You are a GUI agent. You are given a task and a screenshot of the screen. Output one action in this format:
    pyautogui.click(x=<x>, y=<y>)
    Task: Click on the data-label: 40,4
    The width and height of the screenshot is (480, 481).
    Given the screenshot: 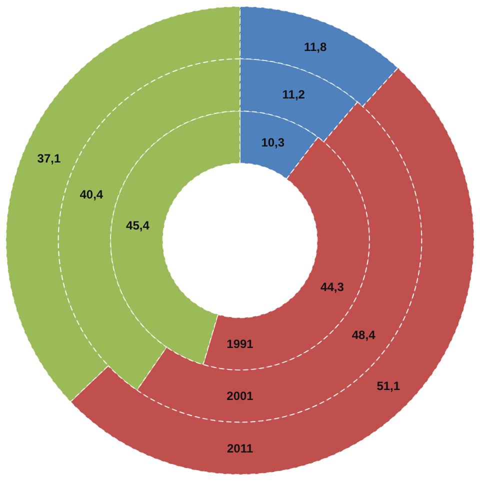 What is the action you would take?
    pyautogui.click(x=92, y=194)
    